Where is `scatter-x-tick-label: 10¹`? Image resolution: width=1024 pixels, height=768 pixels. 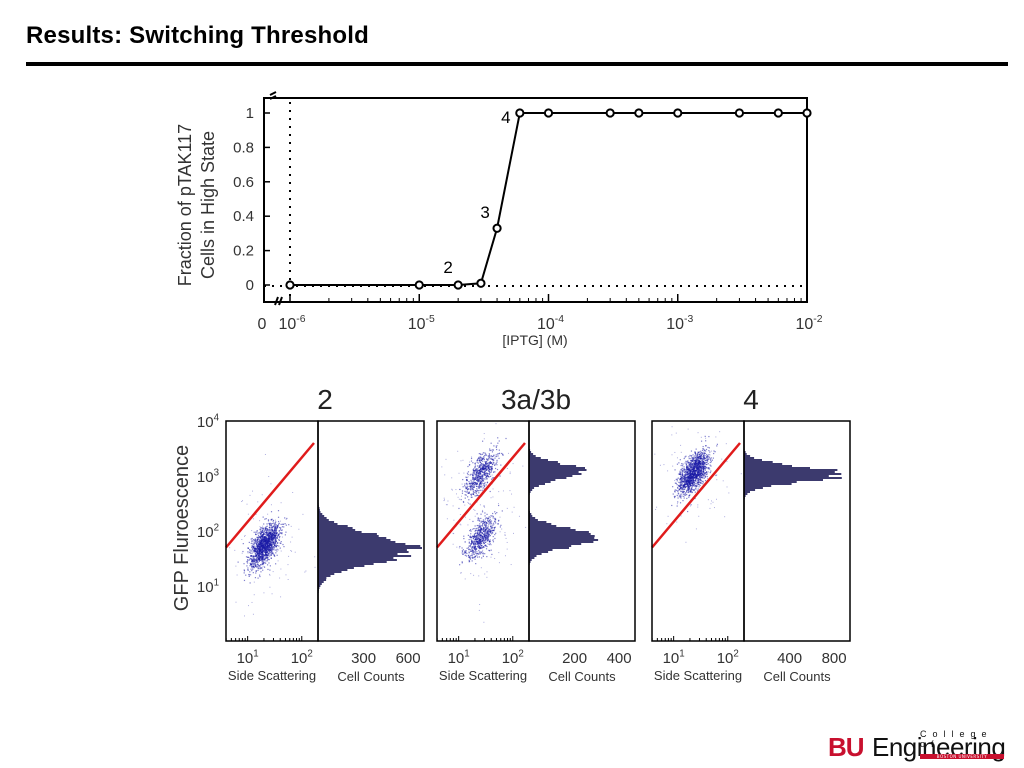 scatter-x-tick-label: 10¹ is located at coordinates (248, 657).